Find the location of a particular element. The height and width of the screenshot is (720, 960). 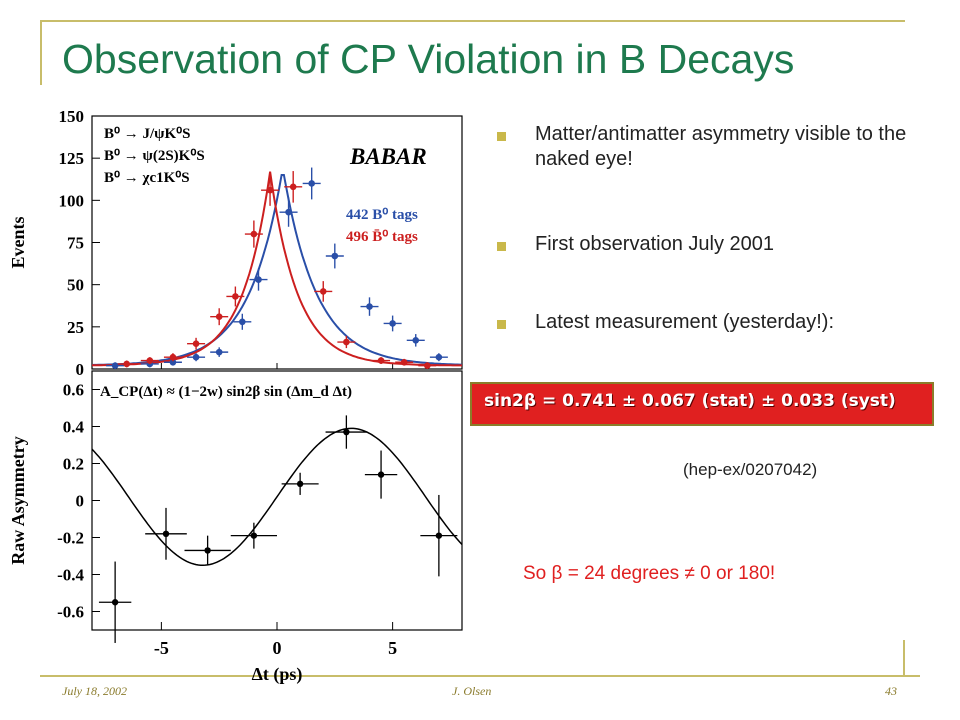

top-y-tick-label: 0 is located at coordinates (80, 369).